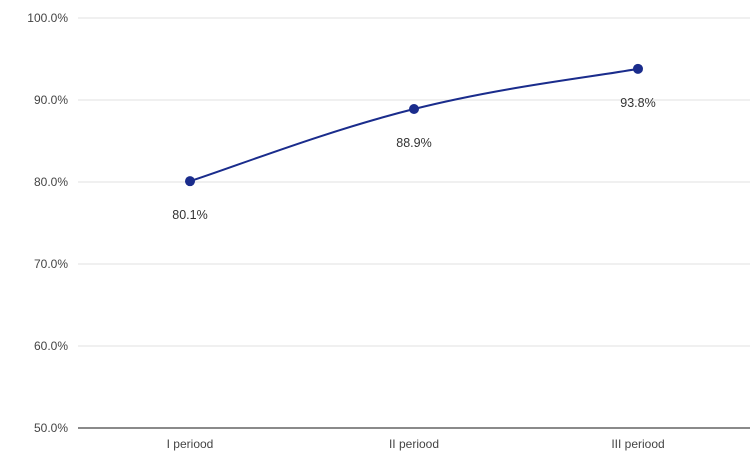  What do you see at coordinates (637, 103) in the screenshot?
I see `data-label: 93.8%` at bounding box center [637, 103].